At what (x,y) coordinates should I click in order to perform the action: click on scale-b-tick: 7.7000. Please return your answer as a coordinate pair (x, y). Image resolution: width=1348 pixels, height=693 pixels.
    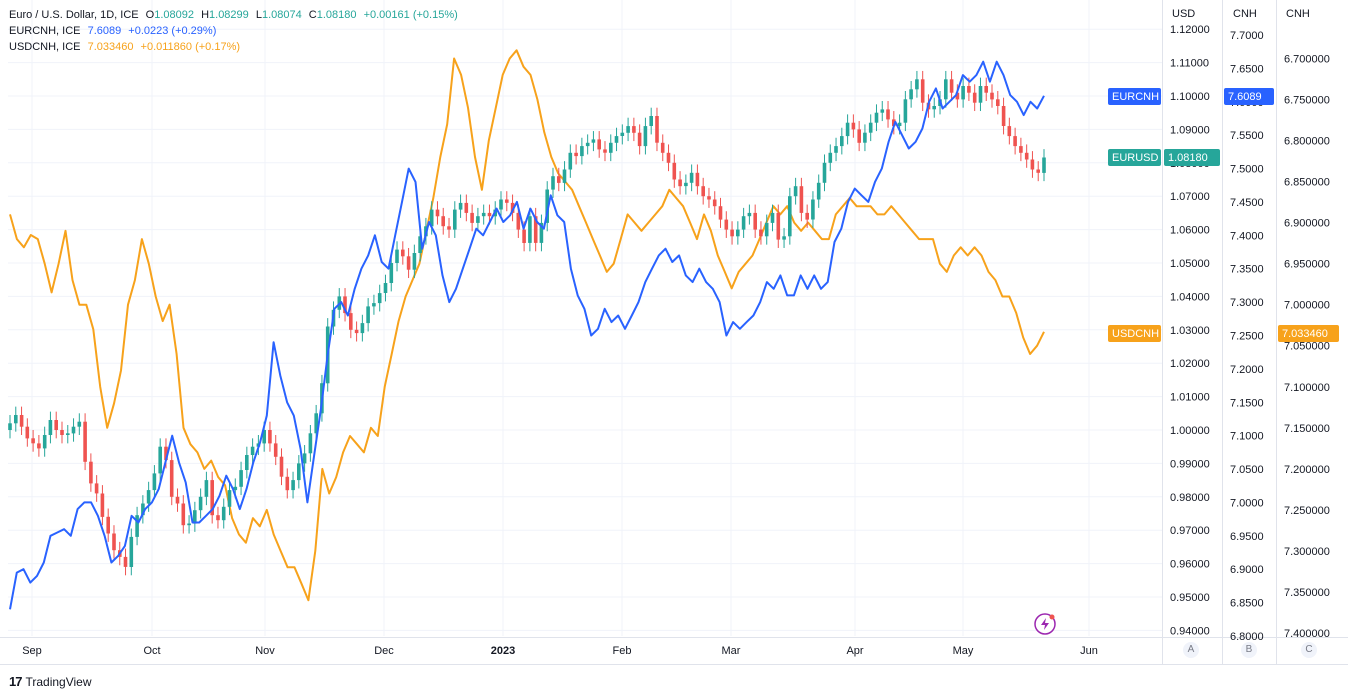
    Looking at the image, I should click on (1247, 36).